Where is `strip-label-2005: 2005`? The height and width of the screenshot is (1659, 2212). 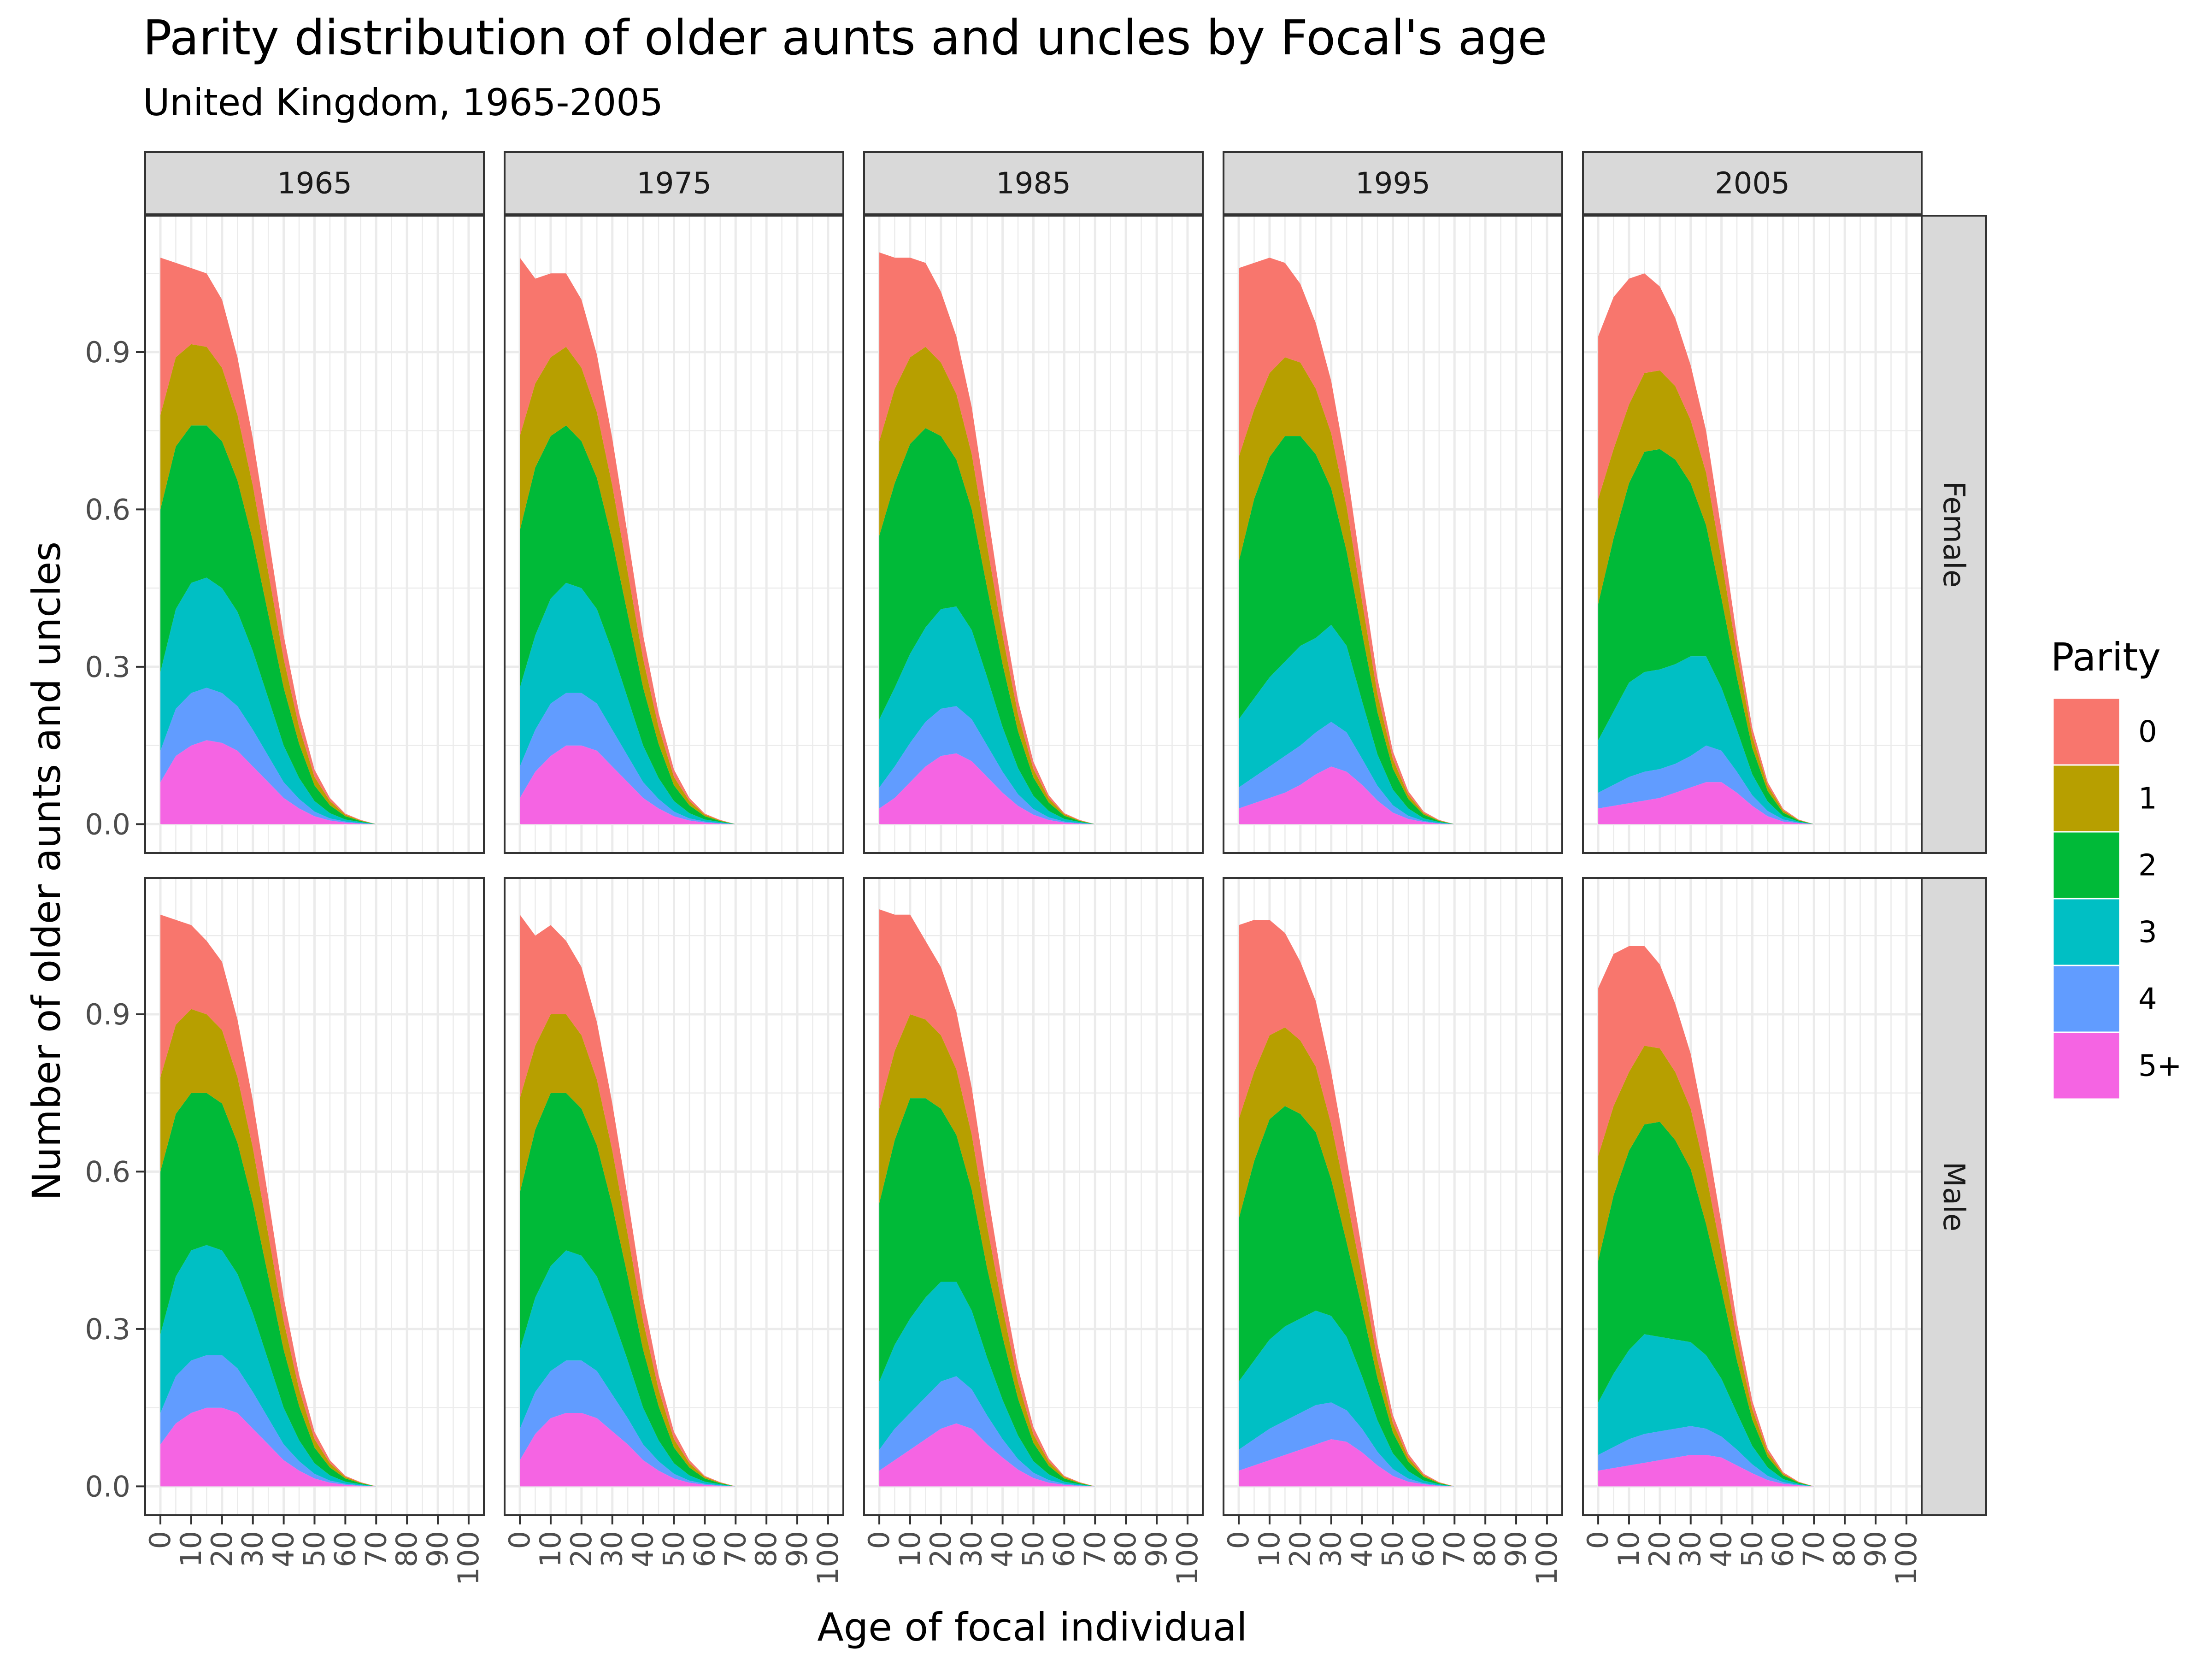 strip-label-2005: 2005 is located at coordinates (1752, 184).